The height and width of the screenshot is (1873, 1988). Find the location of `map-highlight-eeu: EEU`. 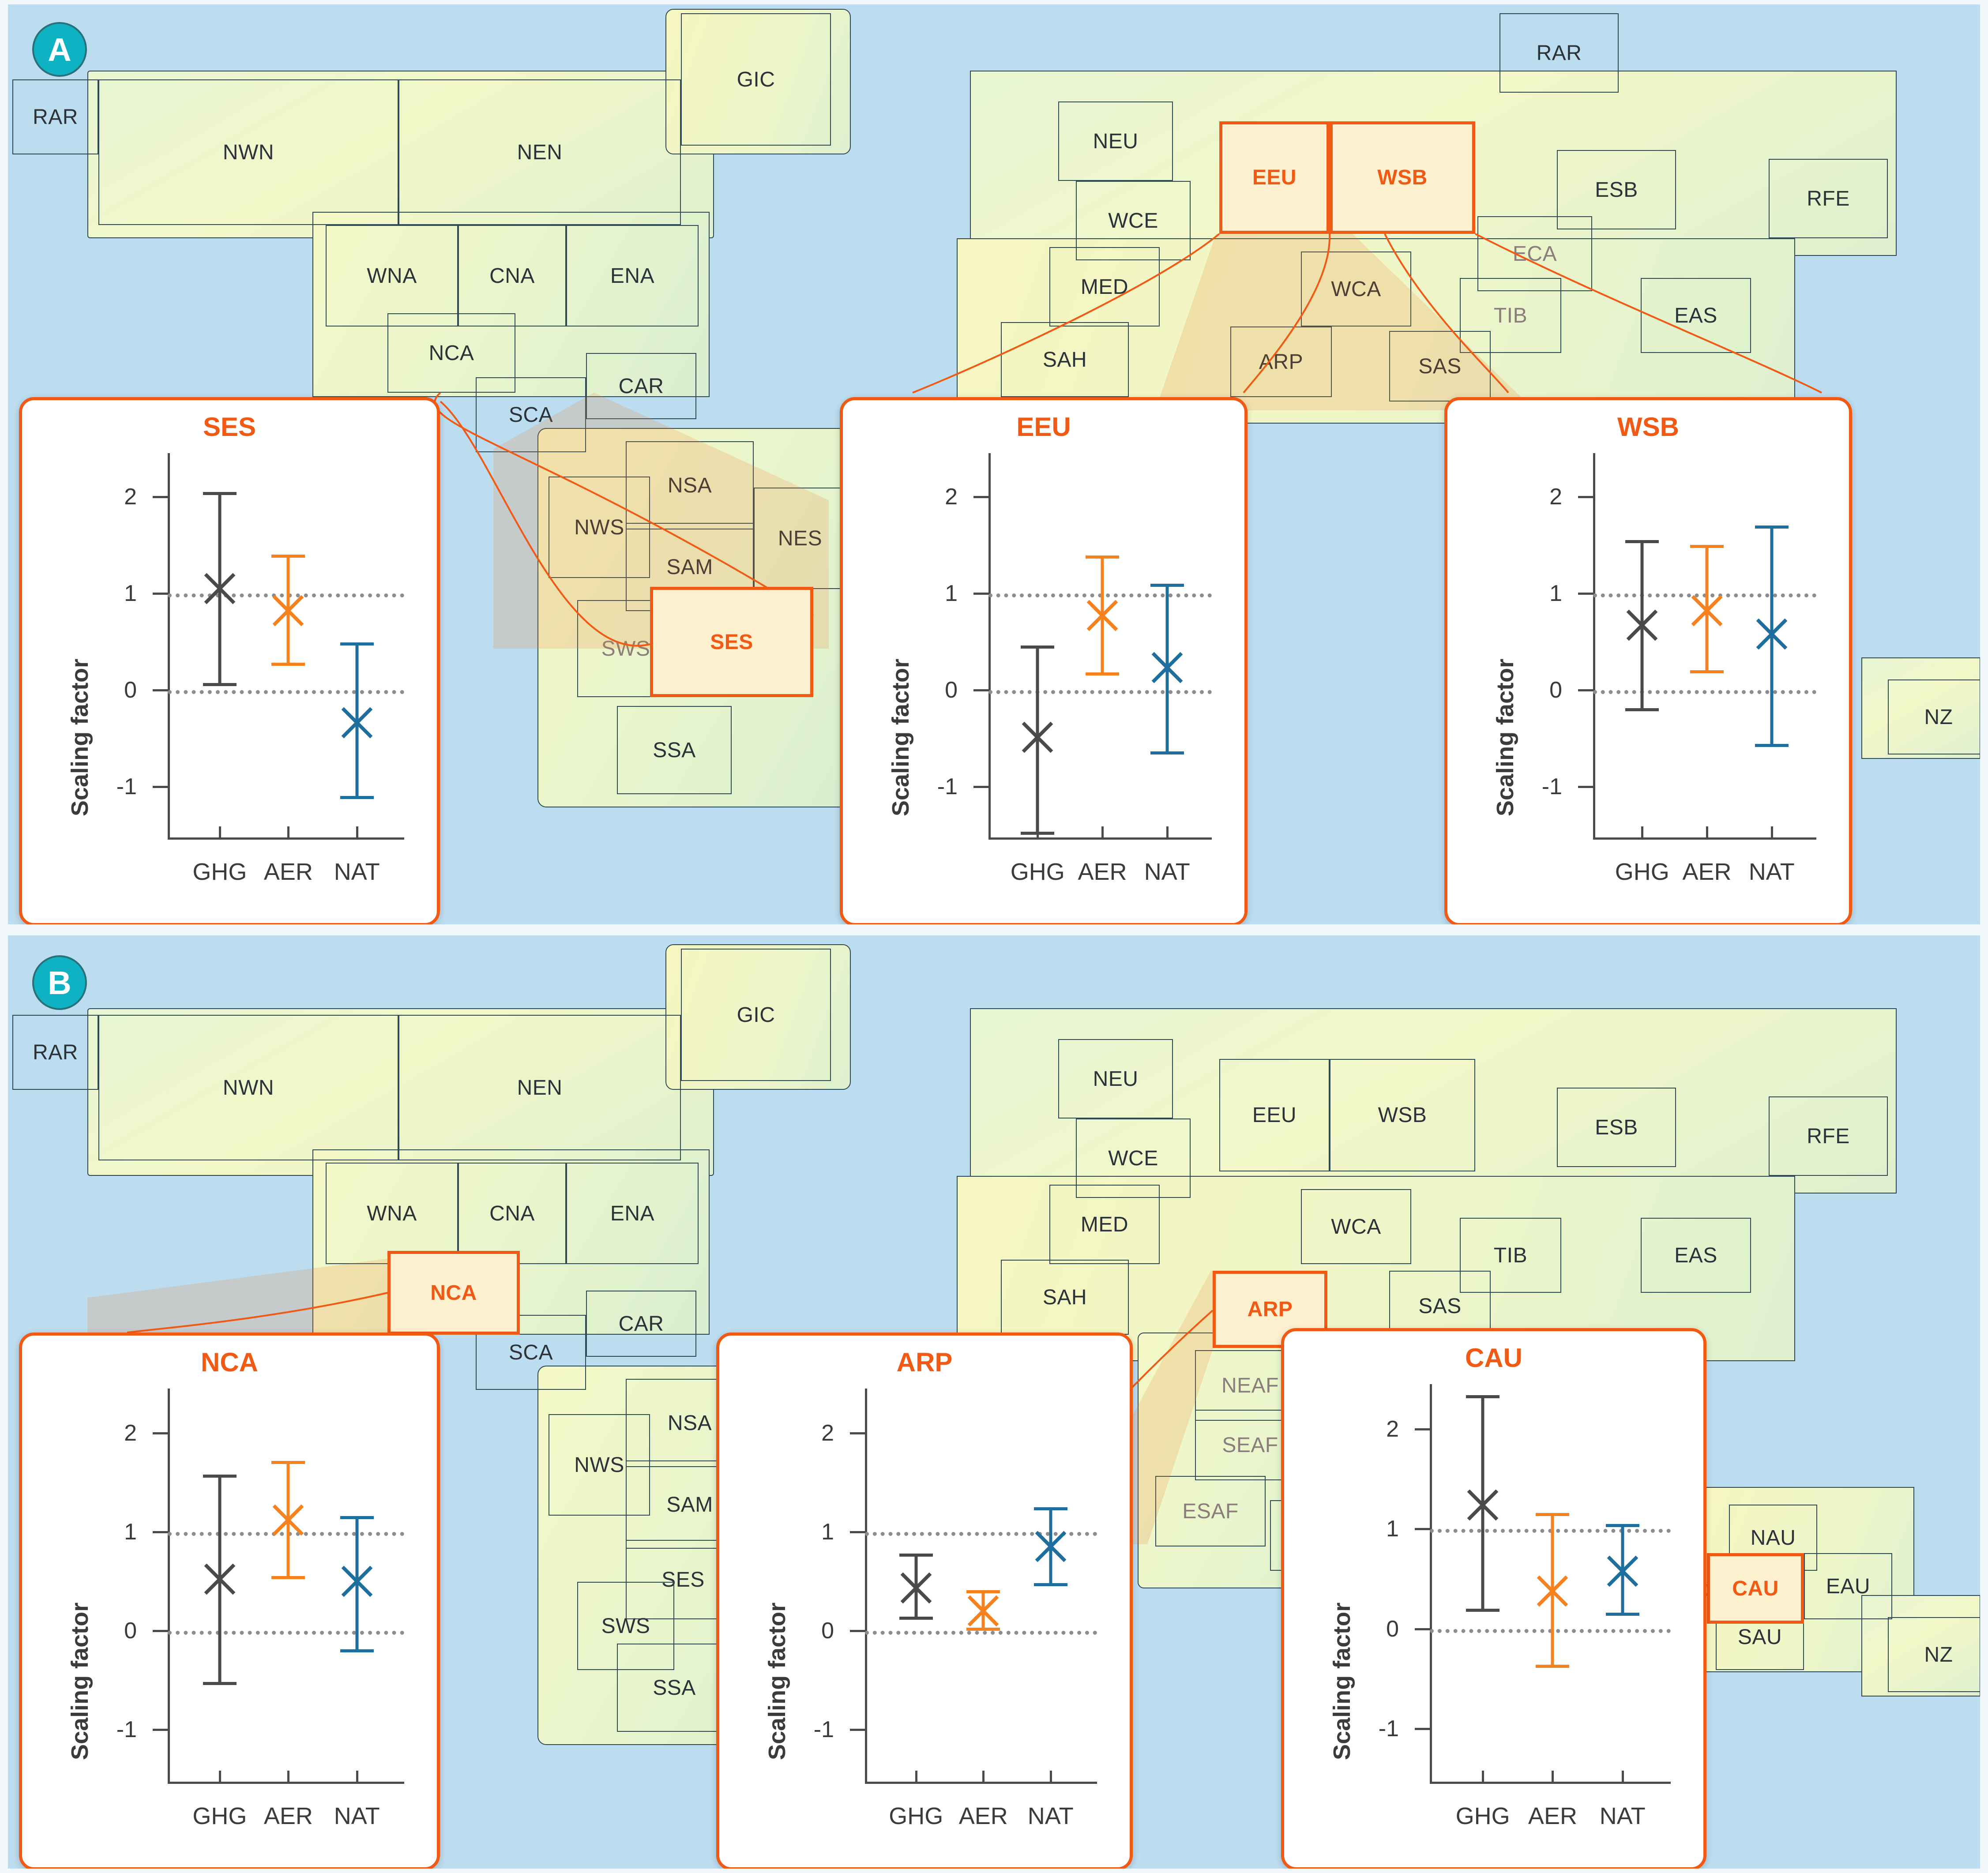

map-highlight-eeu: EEU is located at coordinates (1274, 177).